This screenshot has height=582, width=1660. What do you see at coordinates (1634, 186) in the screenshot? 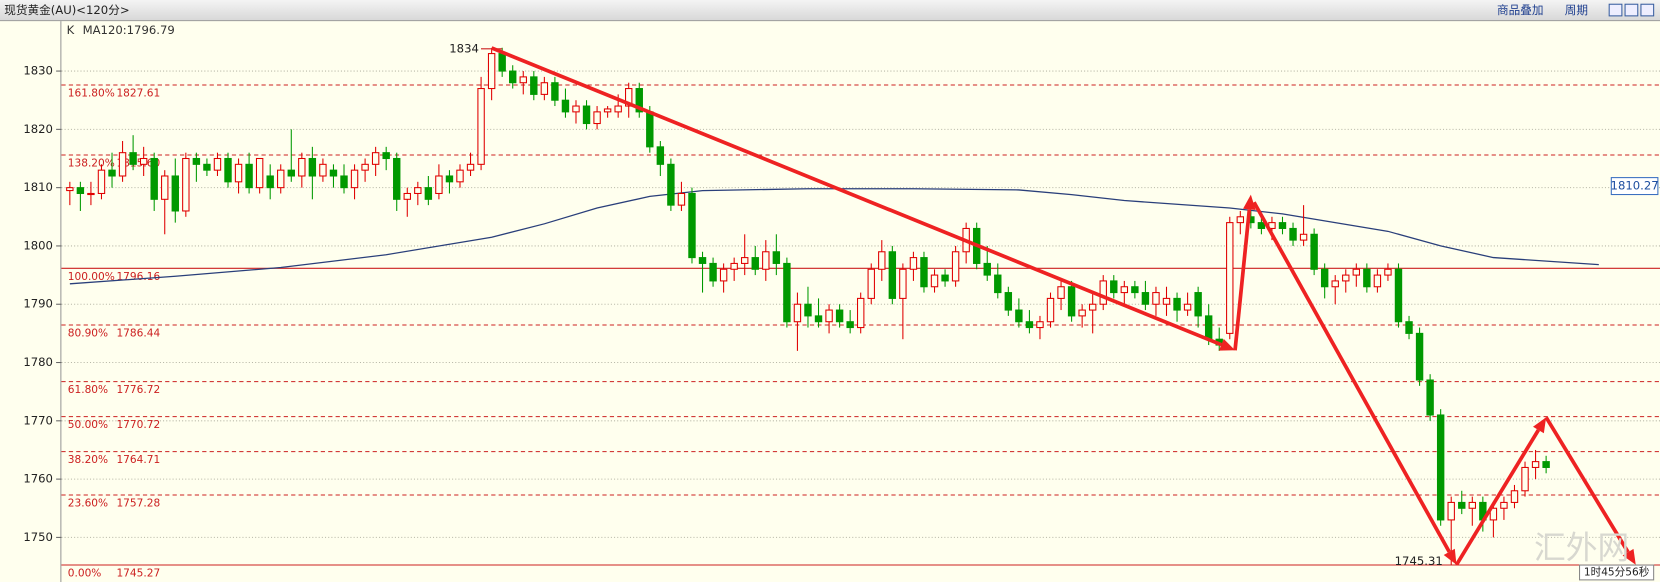
I see `last-price-box` at bounding box center [1634, 186].